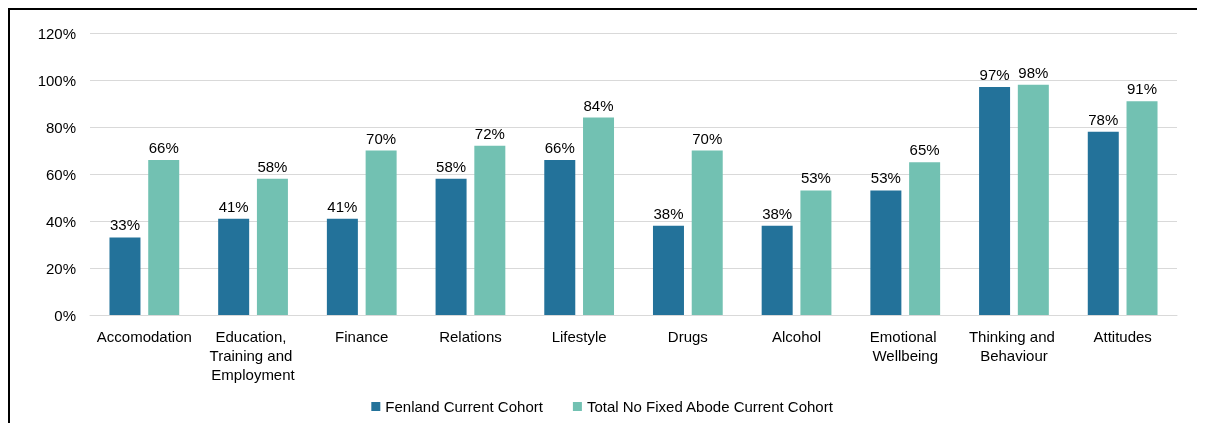  Describe the element at coordinates (687, 336) in the screenshot. I see `x-tick-label: Drugs` at that location.